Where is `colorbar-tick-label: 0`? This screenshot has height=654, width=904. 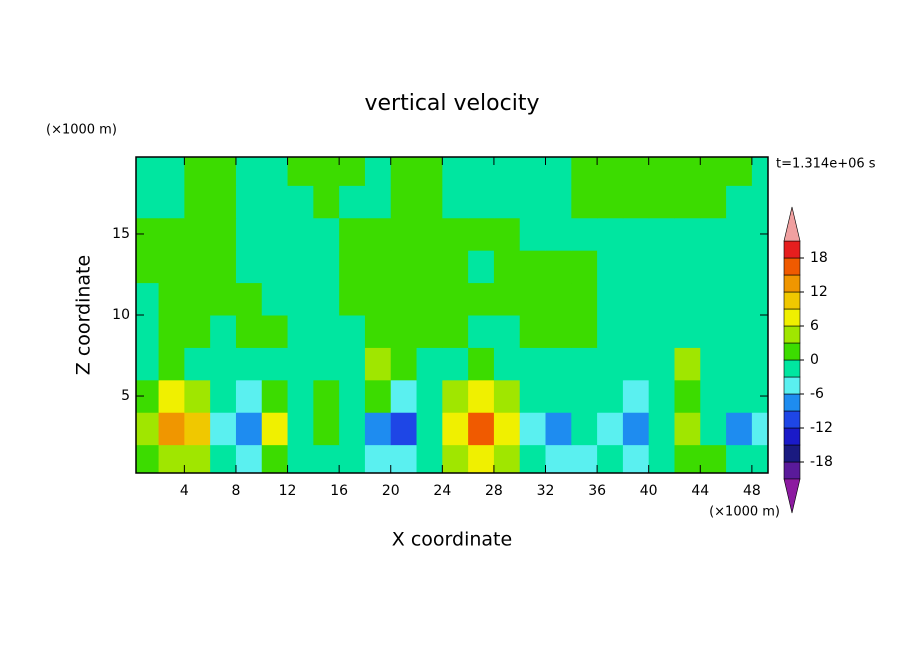
colorbar-tick-label: 0 is located at coordinates (814, 360).